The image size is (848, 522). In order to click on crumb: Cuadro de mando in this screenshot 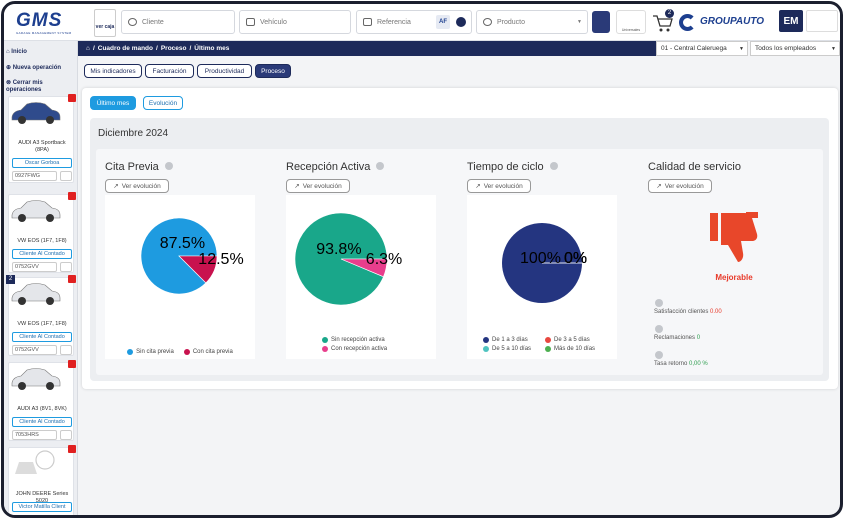, I will do `click(125, 48)`.